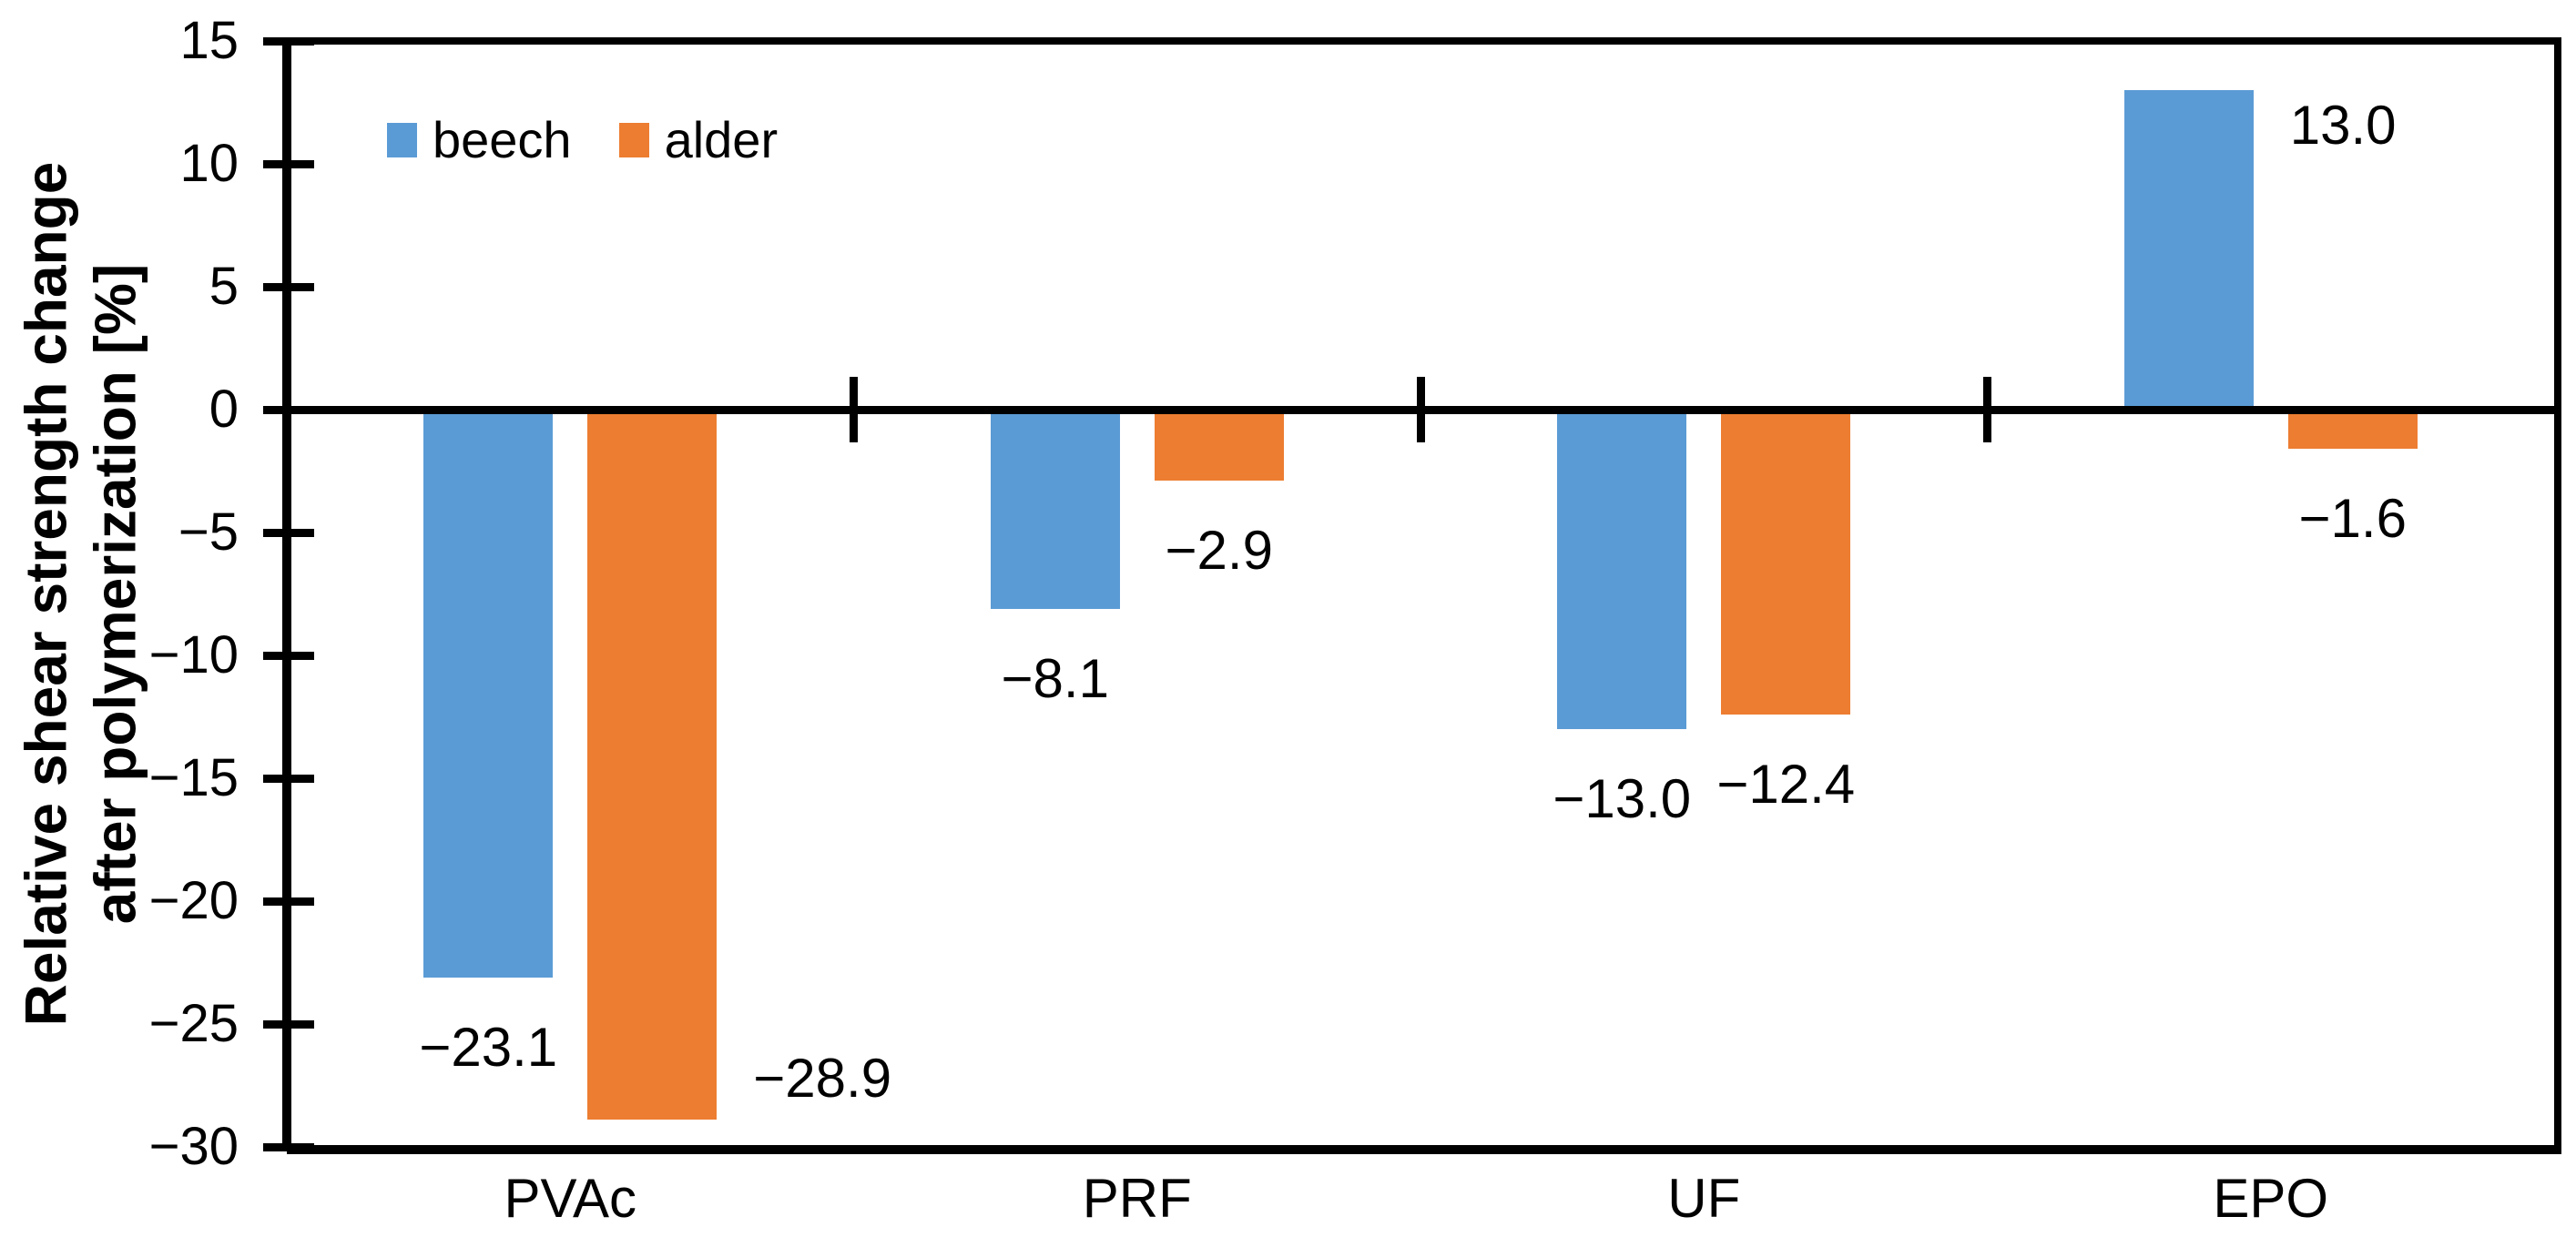 The height and width of the screenshot is (1237, 2576). What do you see at coordinates (193, 1147) in the screenshot?
I see `y-tick-label: −30` at bounding box center [193, 1147].